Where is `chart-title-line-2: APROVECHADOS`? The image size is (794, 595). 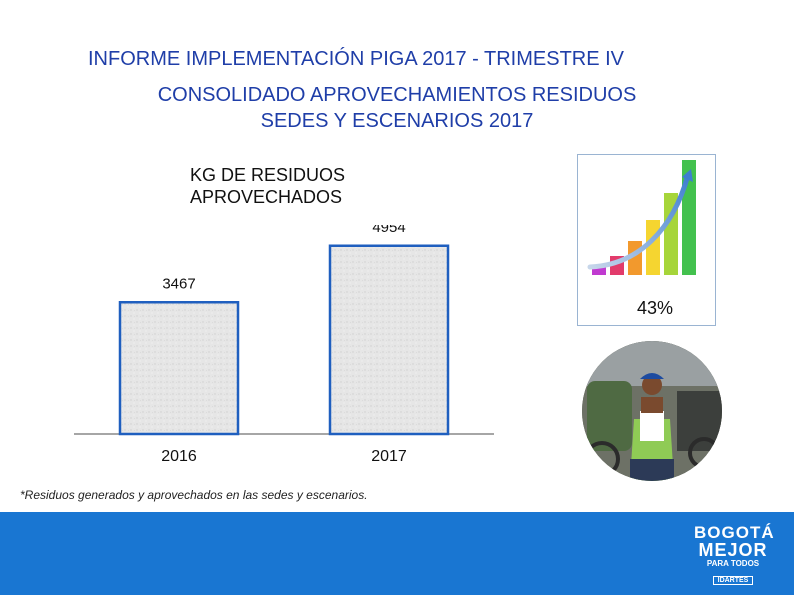
chart-title-line-2: APROVECHADOS is located at coordinates (266, 197).